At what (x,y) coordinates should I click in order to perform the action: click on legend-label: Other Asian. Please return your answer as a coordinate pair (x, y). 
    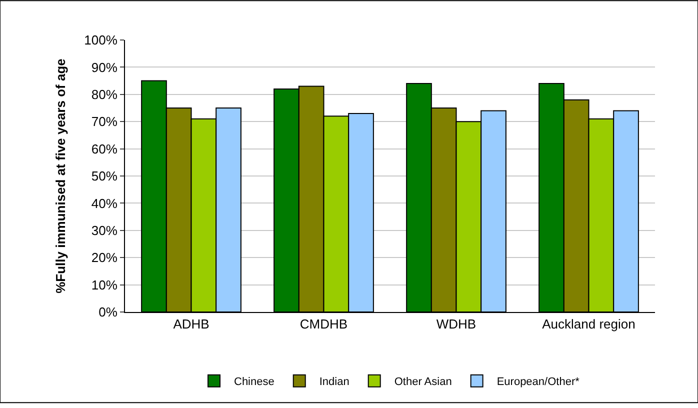
    Looking at the image, I should click on (423, 382).